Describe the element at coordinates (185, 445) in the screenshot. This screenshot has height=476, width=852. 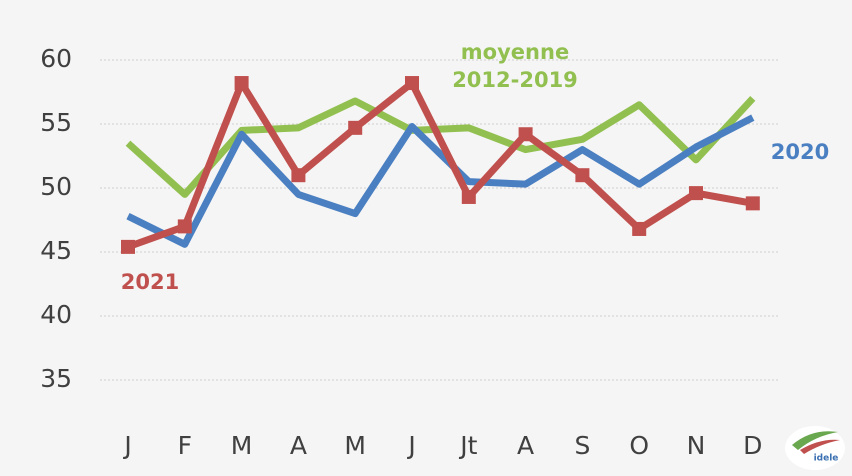
I see `x-tick-label: F` at that location.